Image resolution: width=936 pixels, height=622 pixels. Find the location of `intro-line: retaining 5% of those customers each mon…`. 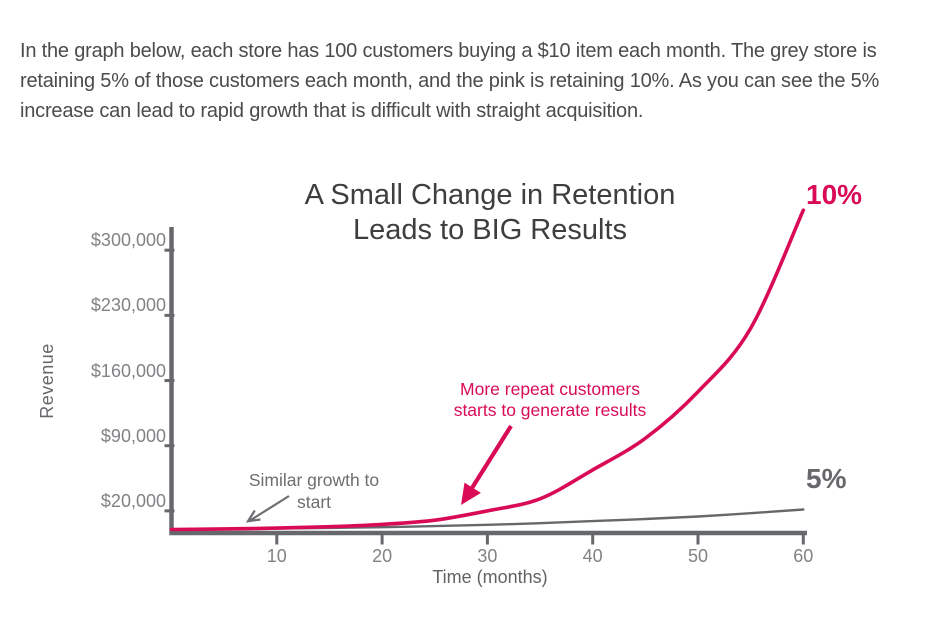

intro-line: retaining 5% of those customers each mon… is located at coordinates (450, 81).